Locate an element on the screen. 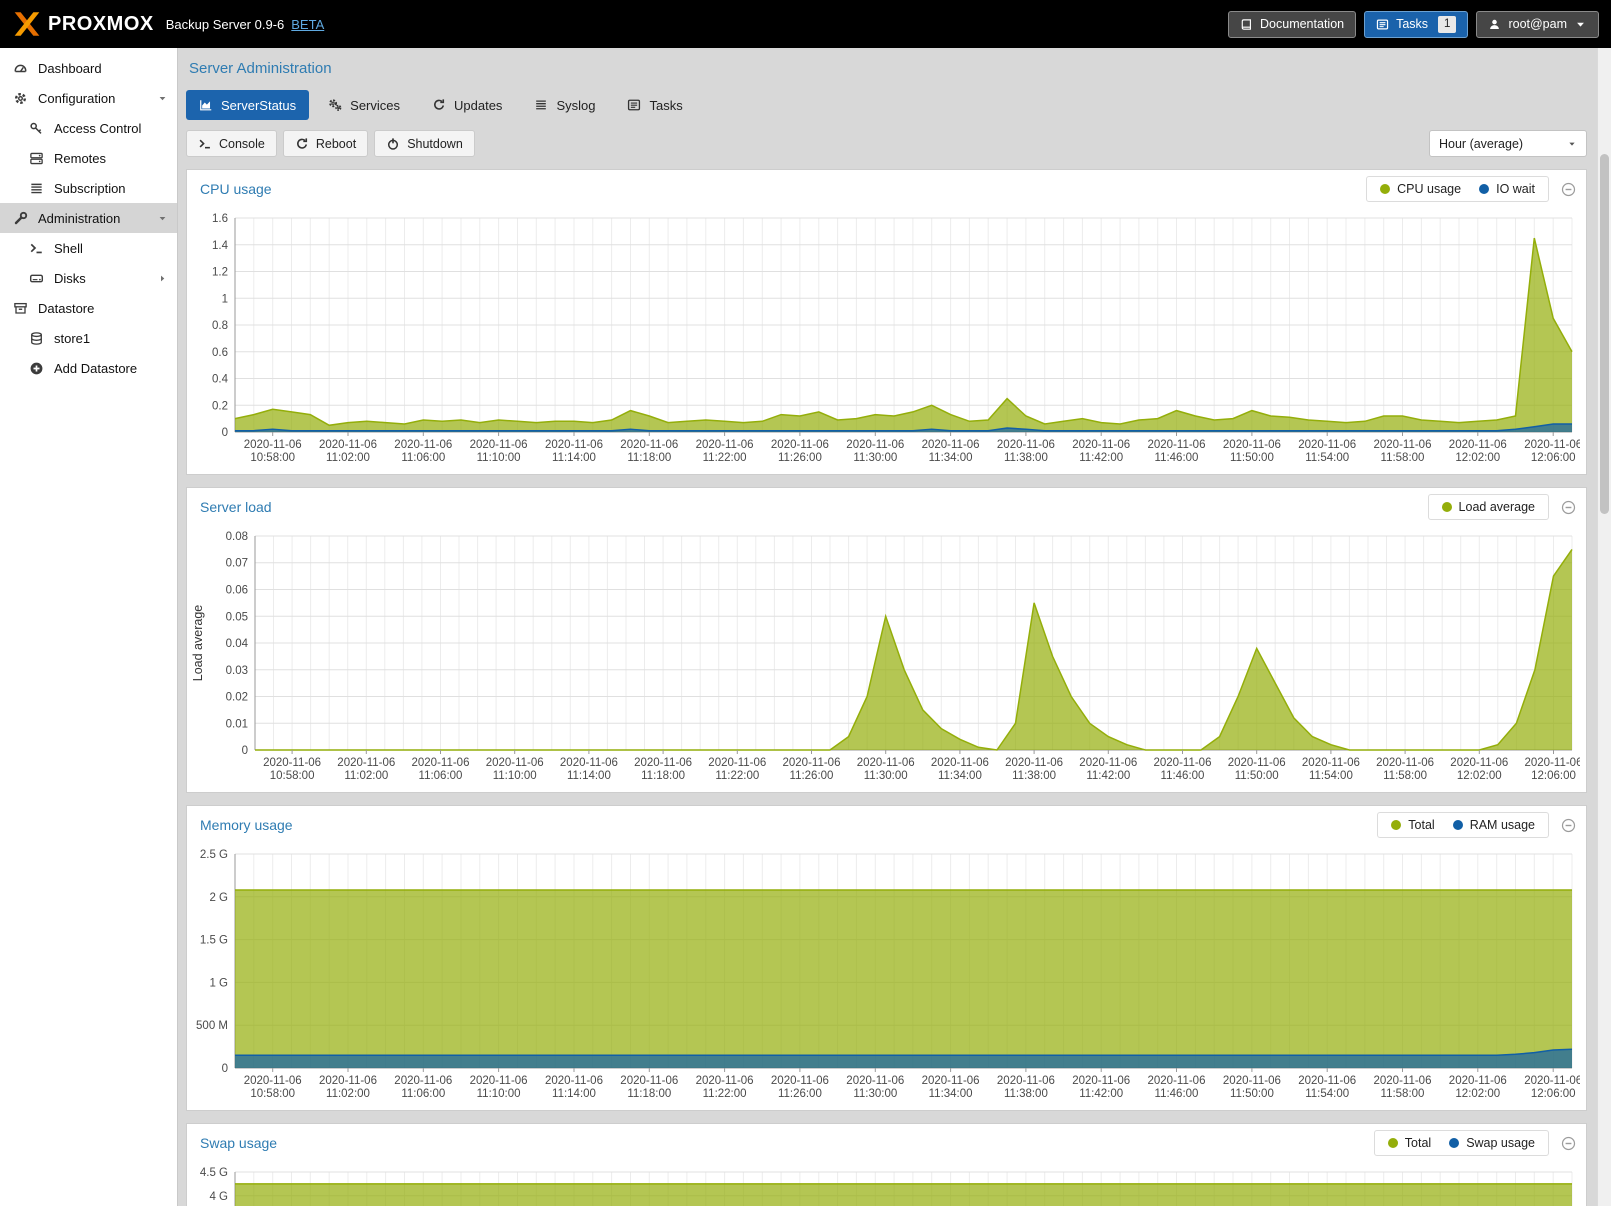 This screenshot has height=1206, width=1611. legend-io-wait: IO wait is located at coordinates (1507, 189).